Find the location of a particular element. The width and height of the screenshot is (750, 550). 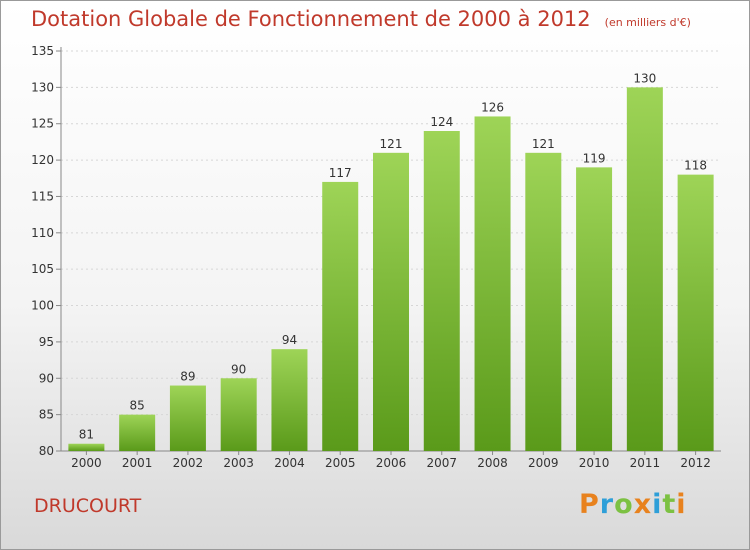

data-label: 85 is located at coordinates (137, 406).